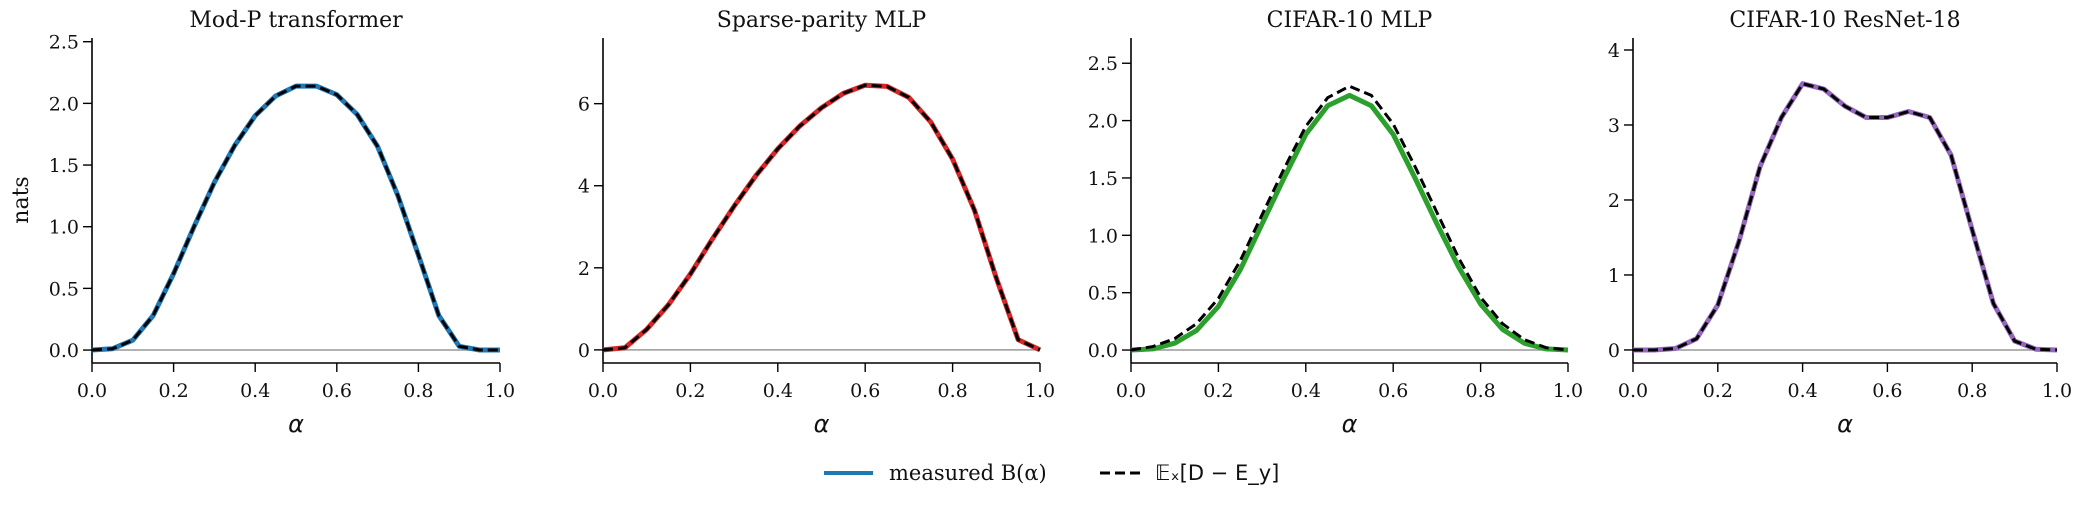 This screenshot has width=2100, height=510. What do you see at coordinates (584, 105) in the screenshot?
I see `y-tick-label: 6` at bounding box center [584, 105].